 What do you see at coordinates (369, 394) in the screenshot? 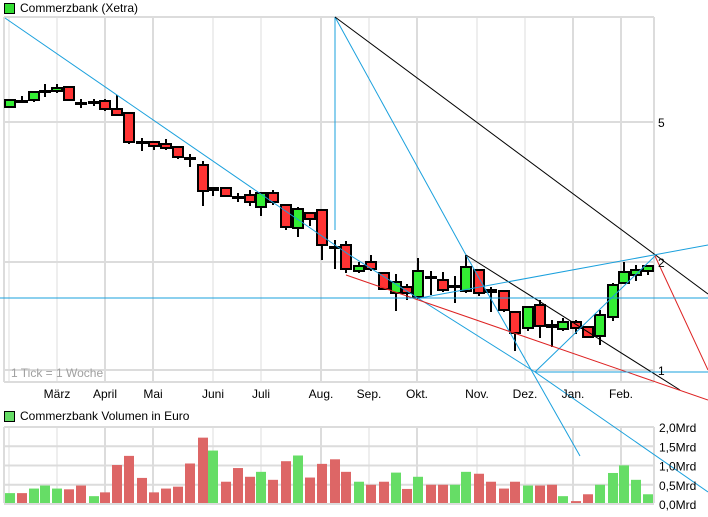
I see `x-axis-label: Sep.` at bounding box center [369, 394].